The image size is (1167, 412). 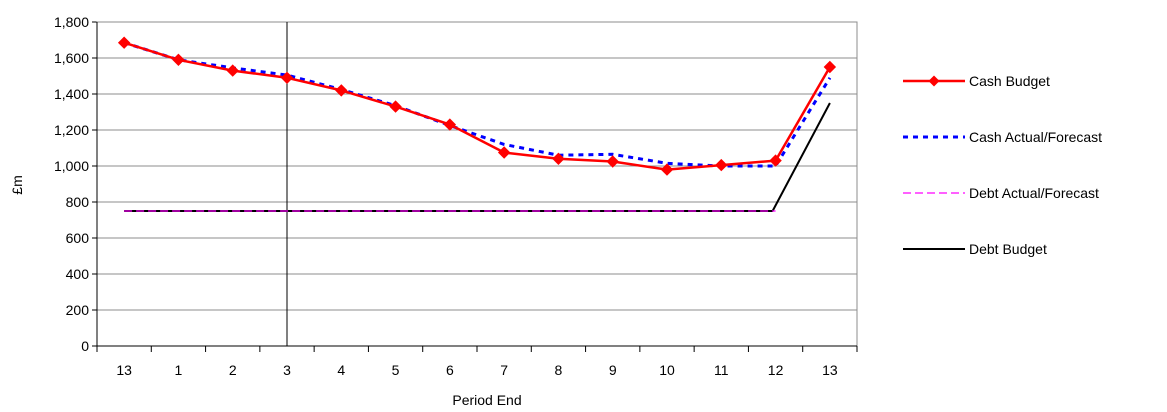 What do you see at coordinates (559, 370) in the screenshot?
I see `x-tick-label: 8` at bounding box center [559, 370].